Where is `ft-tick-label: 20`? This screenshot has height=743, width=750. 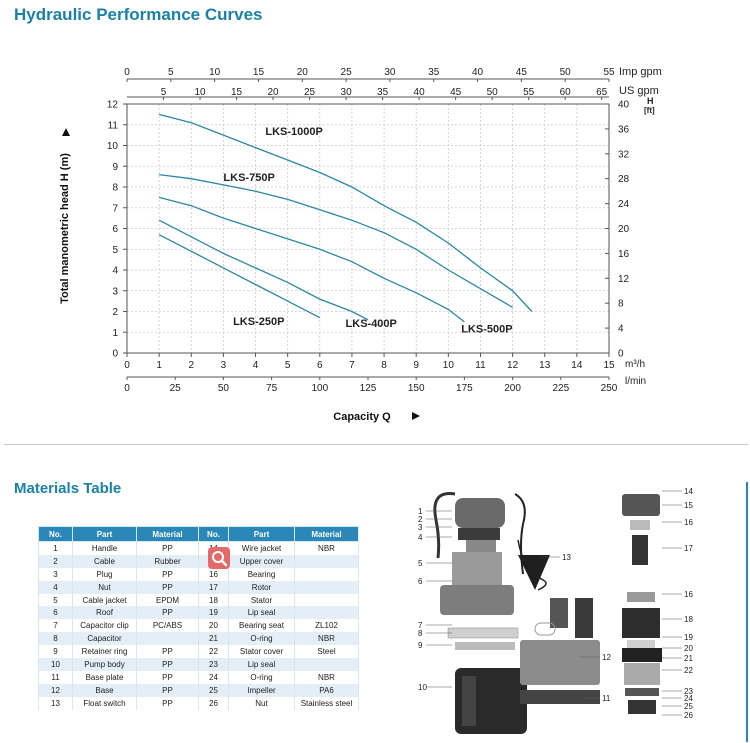
ft-tick-label: 20 is located at coordinates (624, 229).